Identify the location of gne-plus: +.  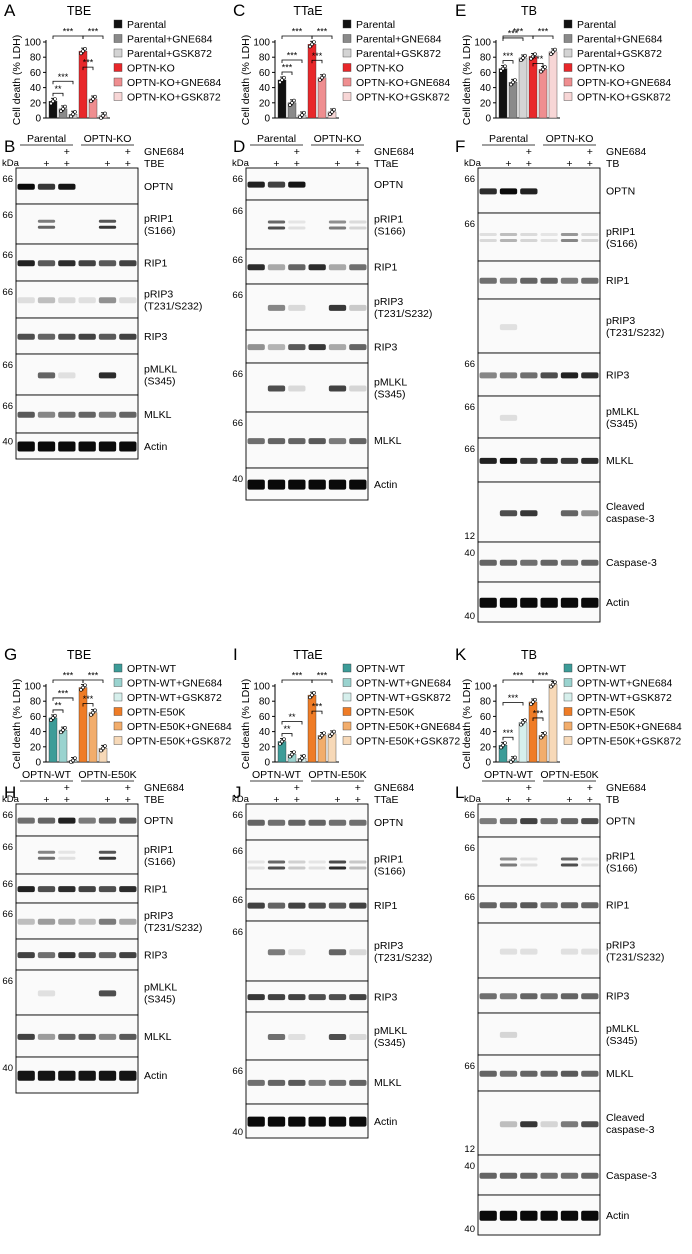
(358, 788).